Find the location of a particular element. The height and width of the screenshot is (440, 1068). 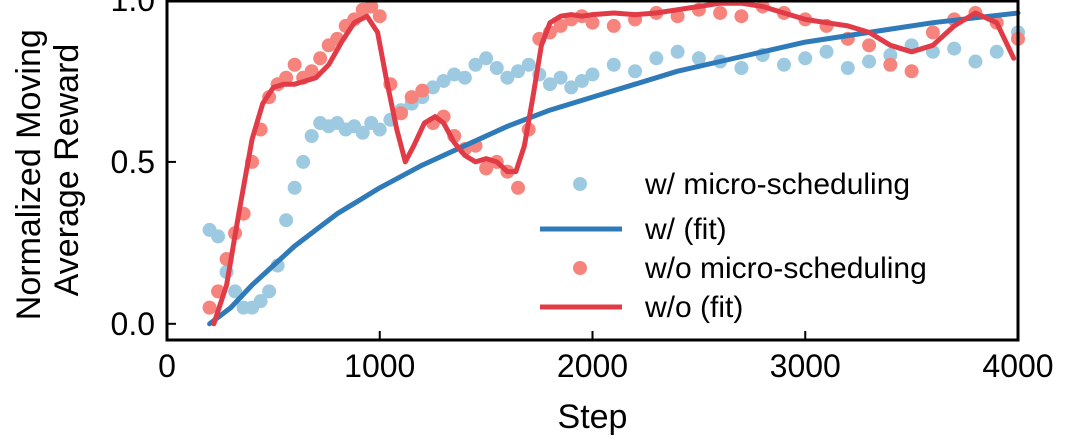

legend-label: w/ (fit) is located at coordinates (685, 229).